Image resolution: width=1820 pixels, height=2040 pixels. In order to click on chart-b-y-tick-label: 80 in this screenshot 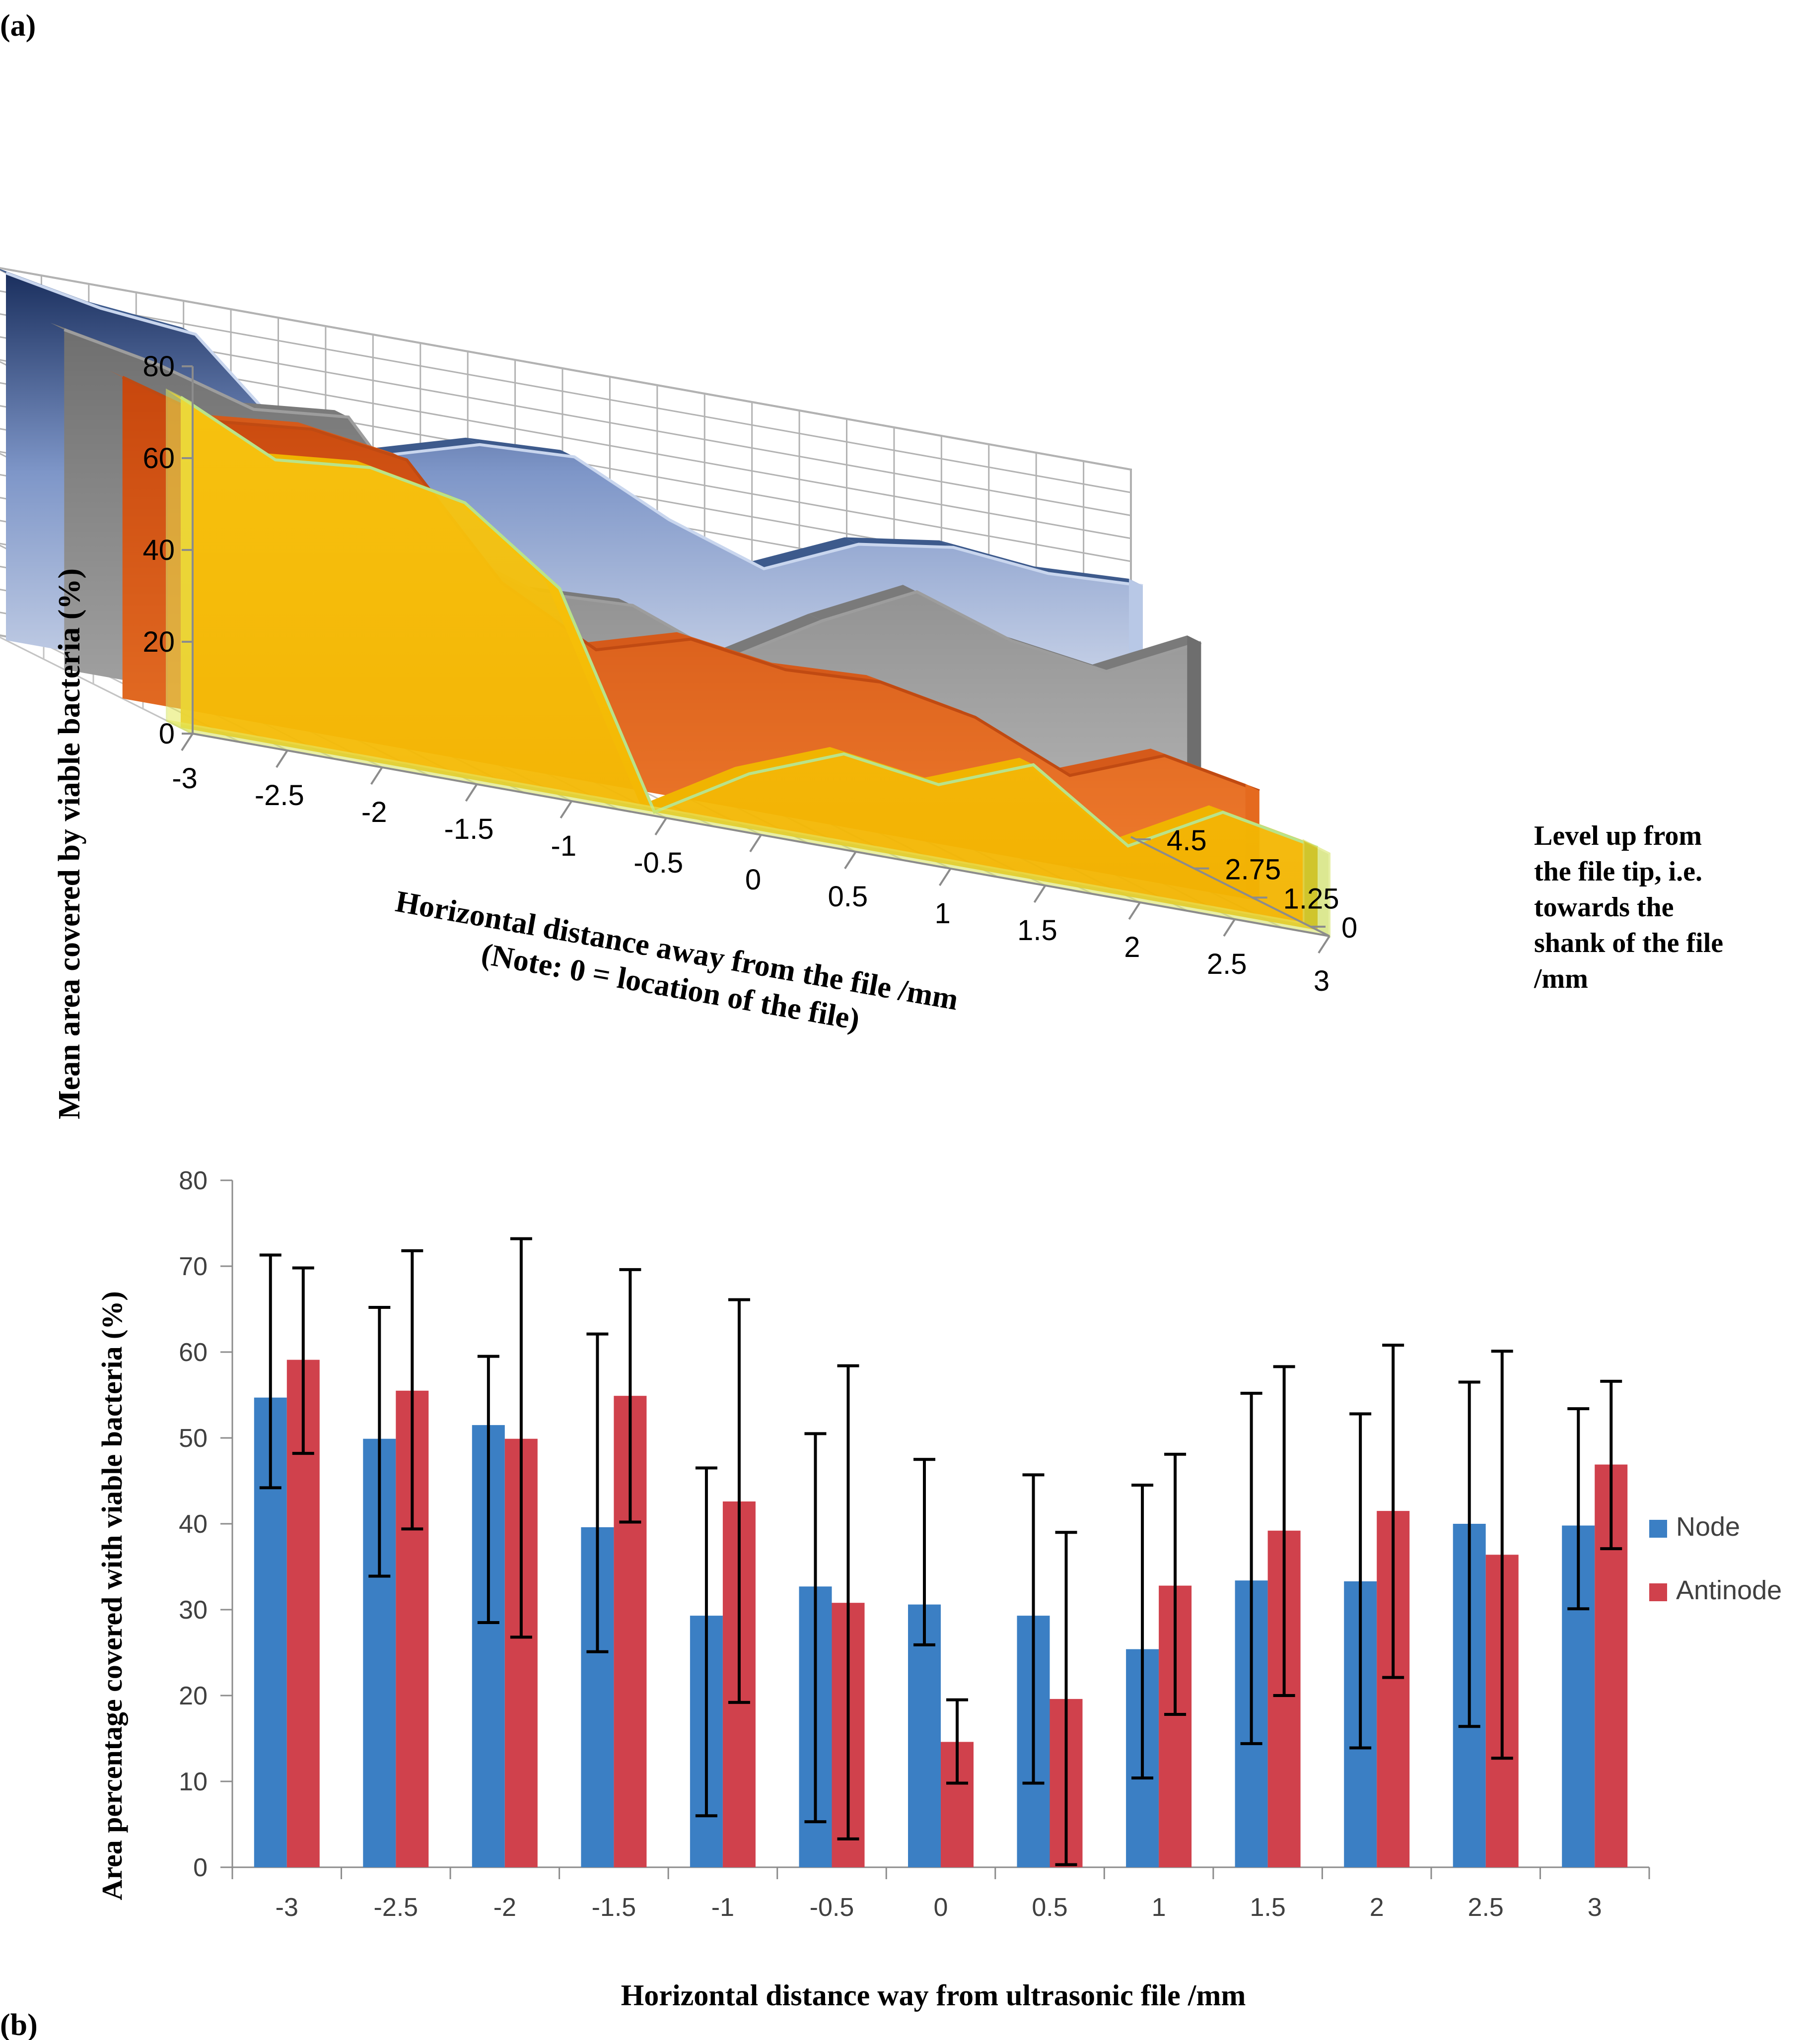, I will do `click(193, 1180)`.